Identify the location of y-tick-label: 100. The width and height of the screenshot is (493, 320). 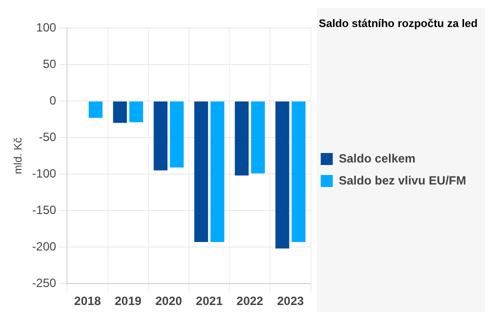
(46, 27).